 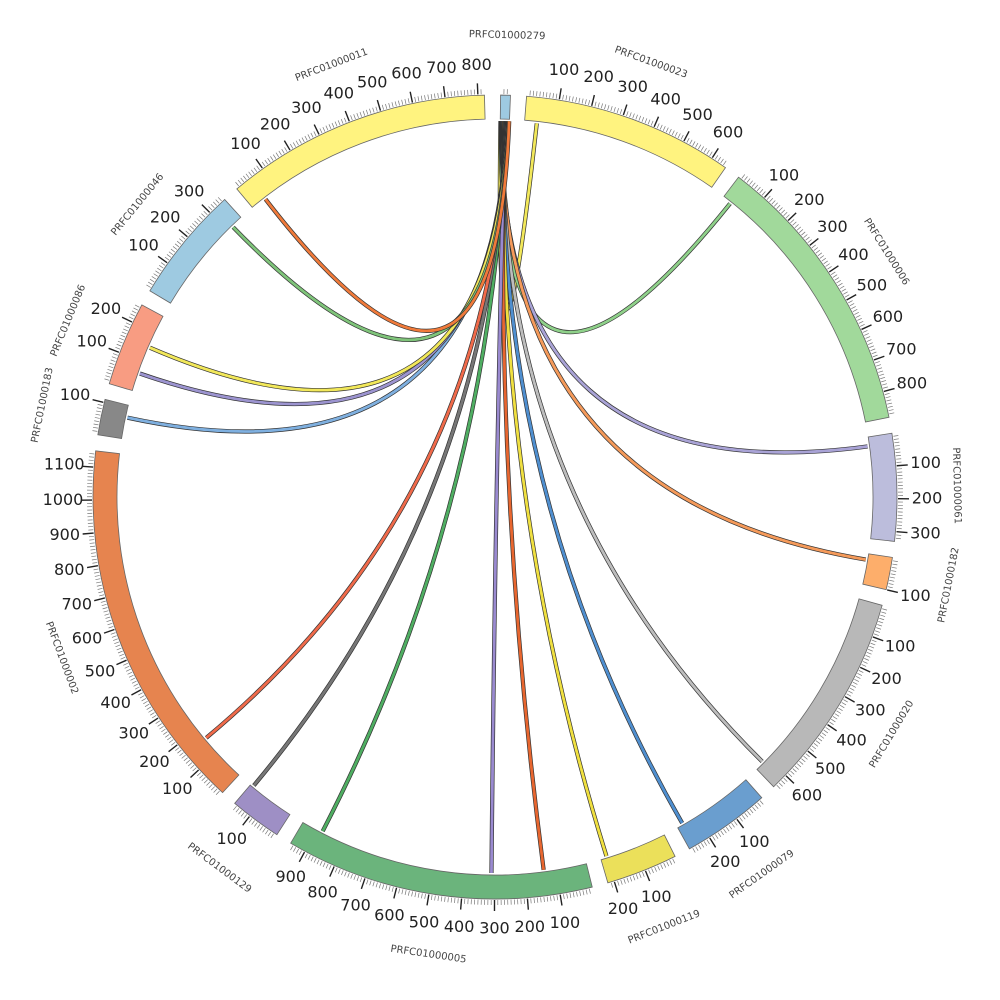 I want to click on tick-label: 200, so click(x=886, y=678).